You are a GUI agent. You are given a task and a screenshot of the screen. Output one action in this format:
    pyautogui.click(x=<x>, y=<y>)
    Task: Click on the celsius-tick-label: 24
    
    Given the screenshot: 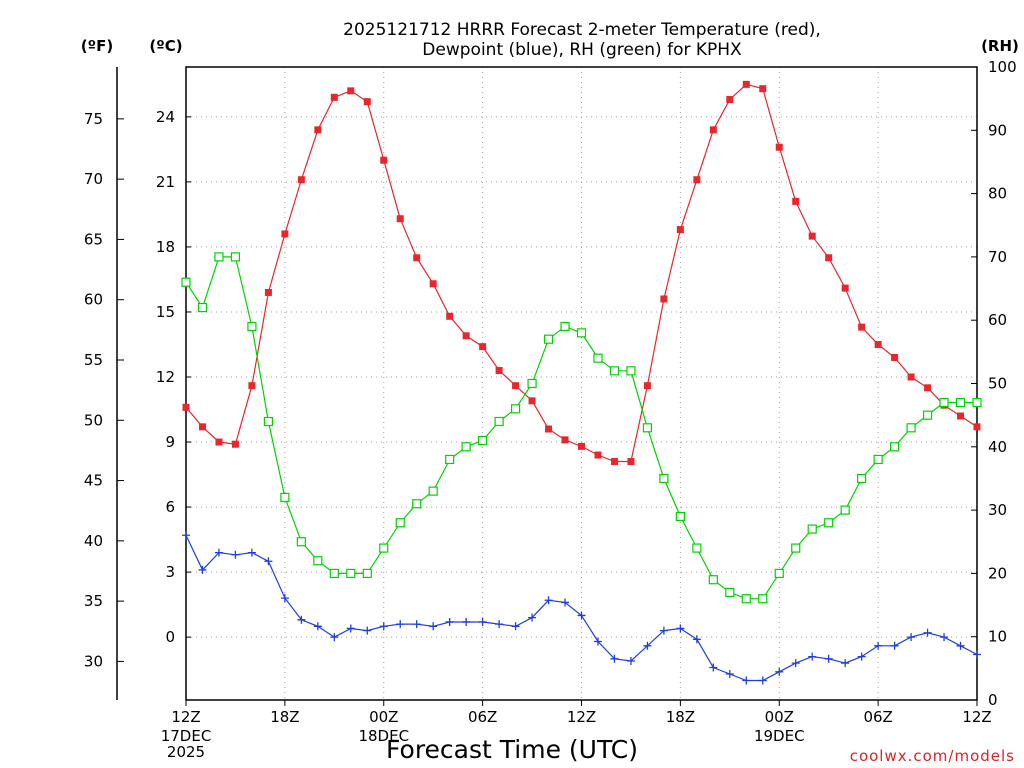 What is the action you would take?
    pyautogui.click(x=165, y=117)
    